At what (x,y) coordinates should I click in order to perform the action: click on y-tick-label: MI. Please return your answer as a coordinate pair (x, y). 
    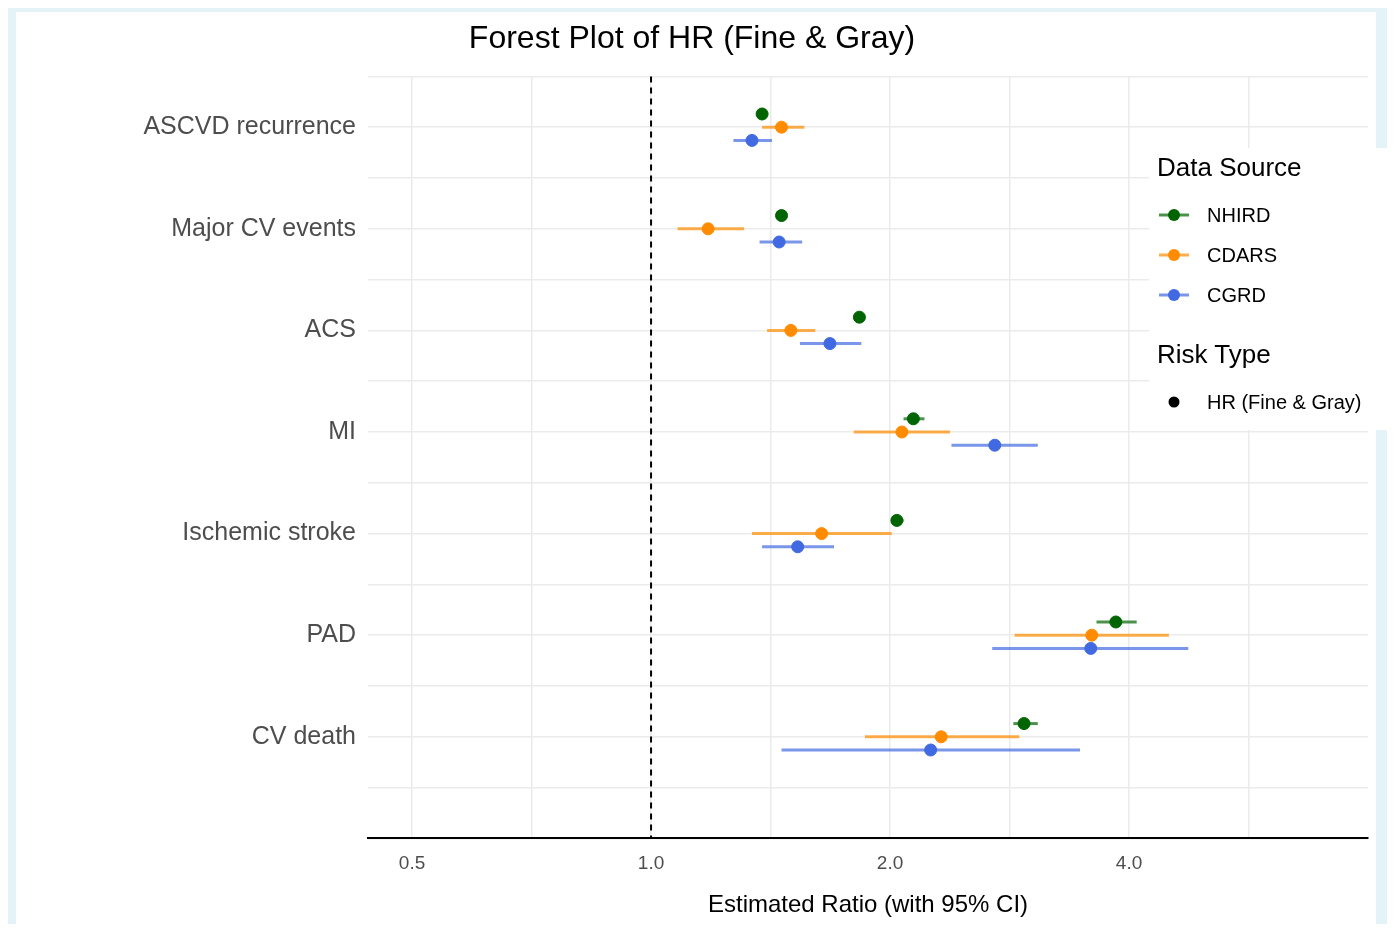
    Looking at the image, I should click on (342, 429).